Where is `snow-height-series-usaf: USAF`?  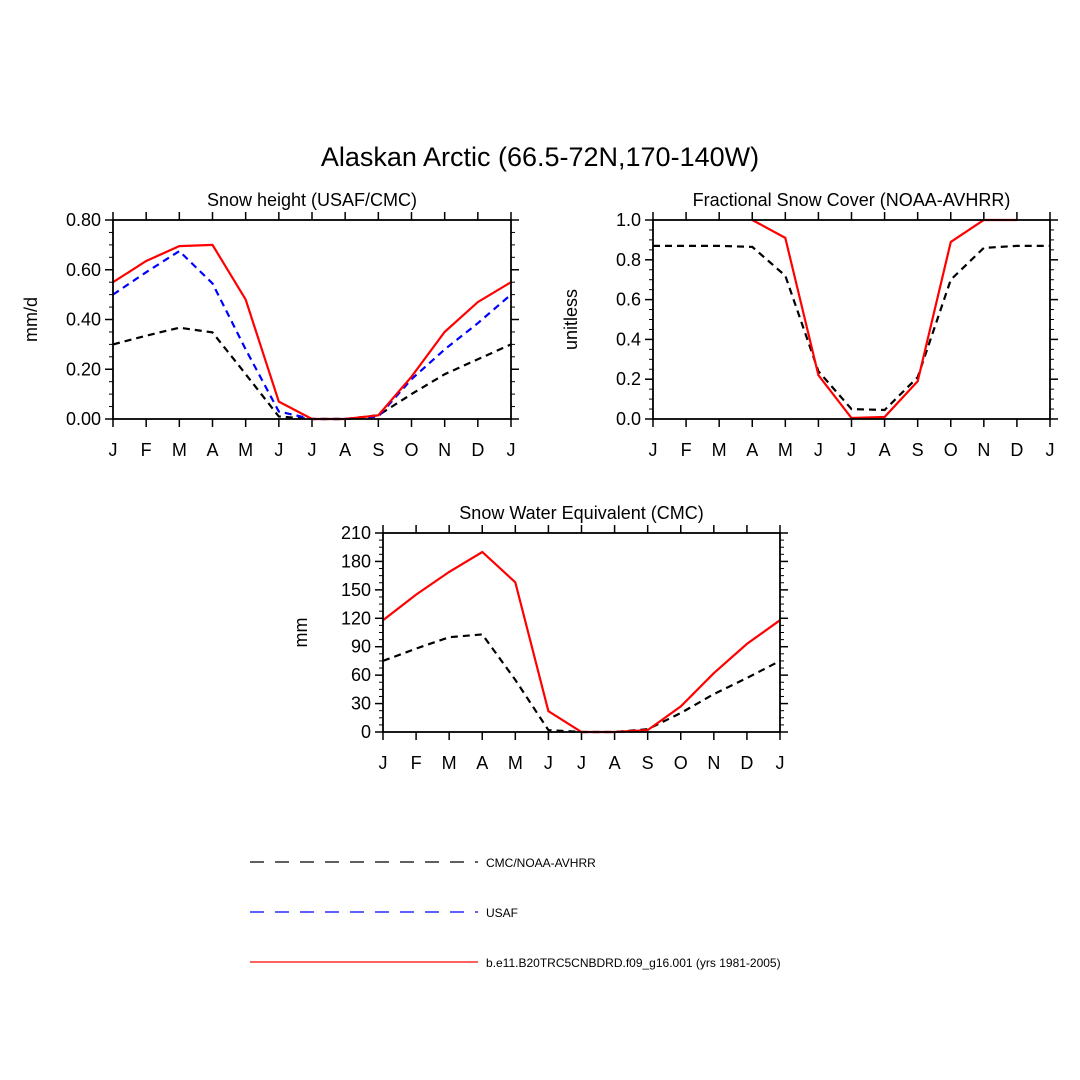 snow-height-series-usaf: USAF is located at coordinates (312, 335).